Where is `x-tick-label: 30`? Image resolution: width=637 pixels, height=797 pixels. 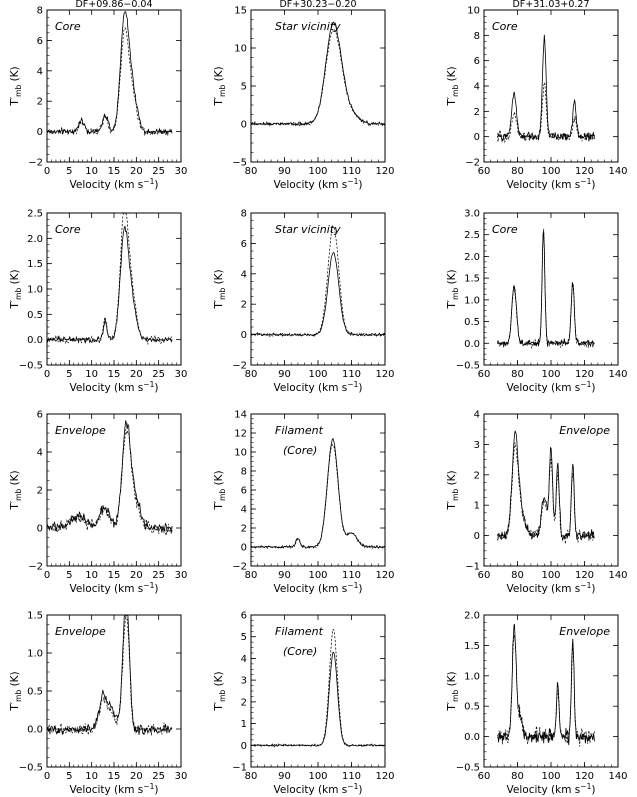 x-tick-label: 30 is located at coordinates (181, 575).